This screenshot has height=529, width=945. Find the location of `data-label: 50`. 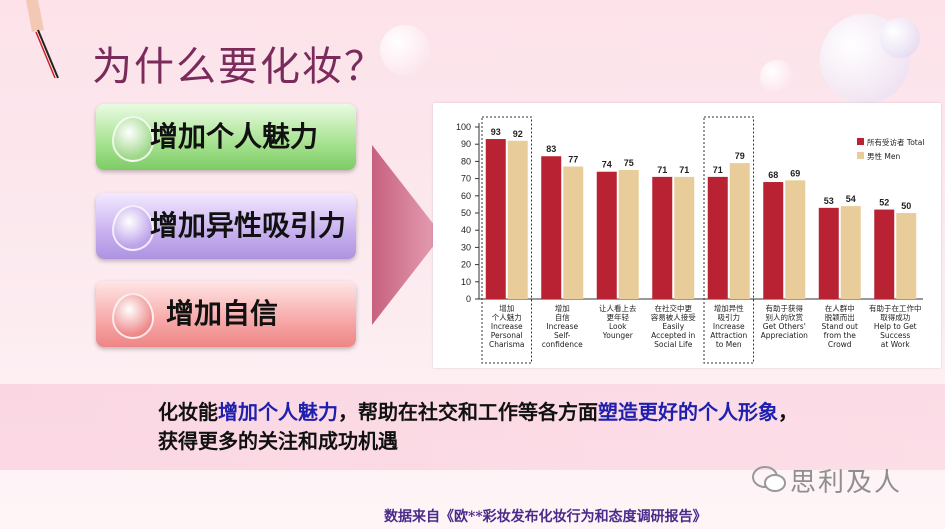

data-label: 50 is located at coordinates (906, 206).